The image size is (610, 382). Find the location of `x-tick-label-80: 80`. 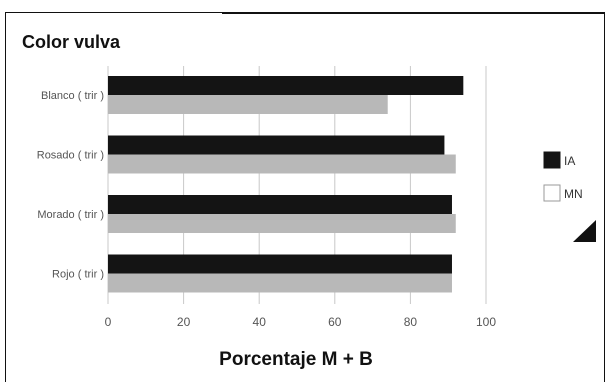

x-tick-label-80: 80 is located at coordinates (411, 322).